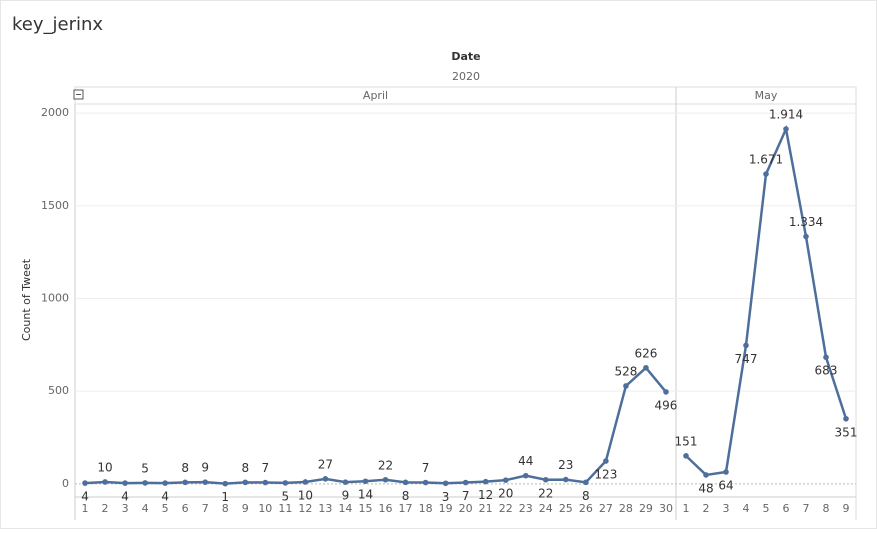 The height and width of the screenshot is (533, 877). What do you see at coordinates (626, 508) in the screenshot?
I see `x-tick-label: 28` at bounding box center [626, 508].